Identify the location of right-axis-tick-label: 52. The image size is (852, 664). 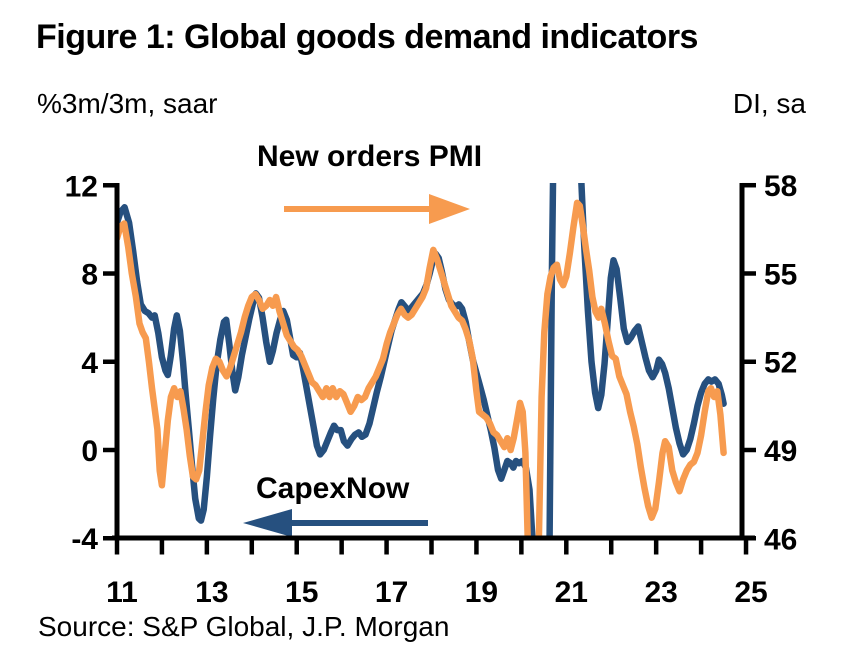
(780, 363).